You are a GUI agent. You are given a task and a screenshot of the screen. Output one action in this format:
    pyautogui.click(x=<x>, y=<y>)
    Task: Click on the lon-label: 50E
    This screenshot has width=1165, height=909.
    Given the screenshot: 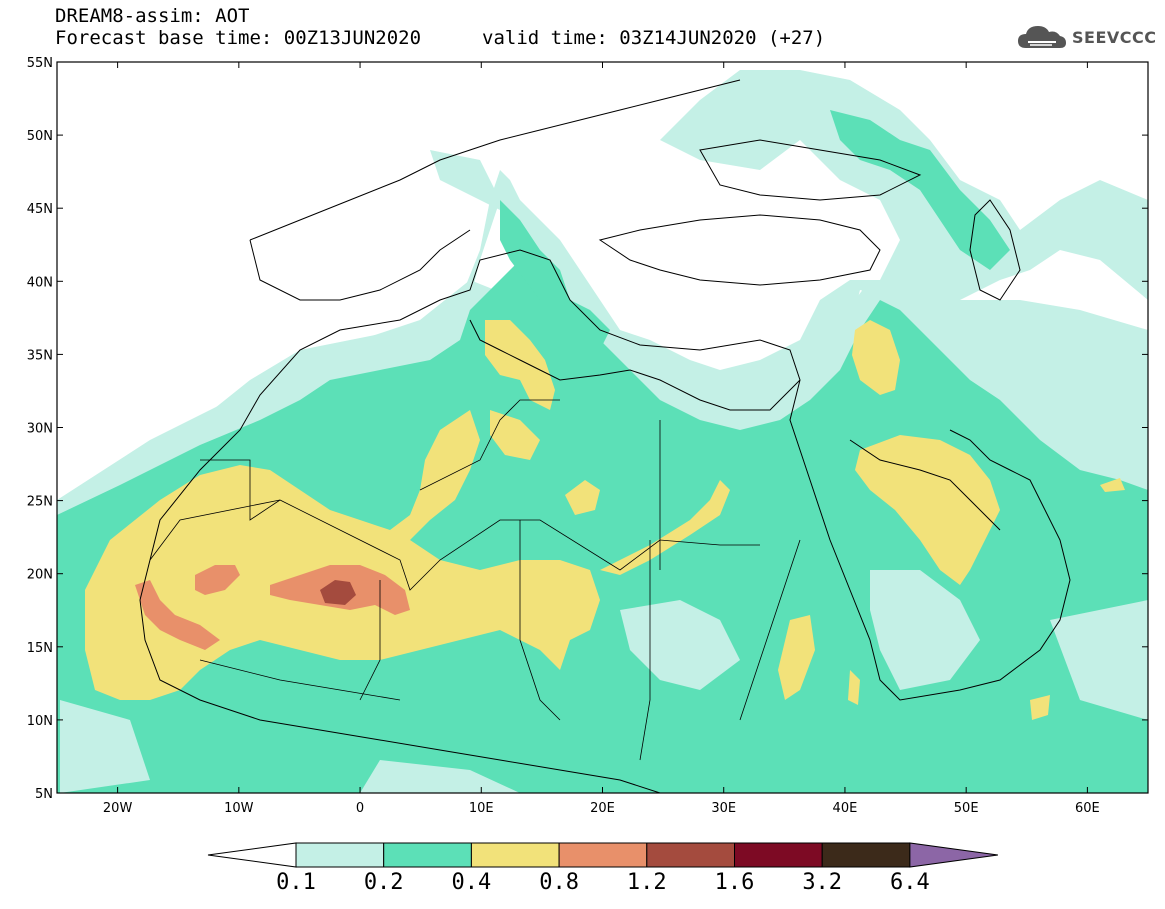 What is the action you would take?
    pyautogui.click(x=966, y=808)
    